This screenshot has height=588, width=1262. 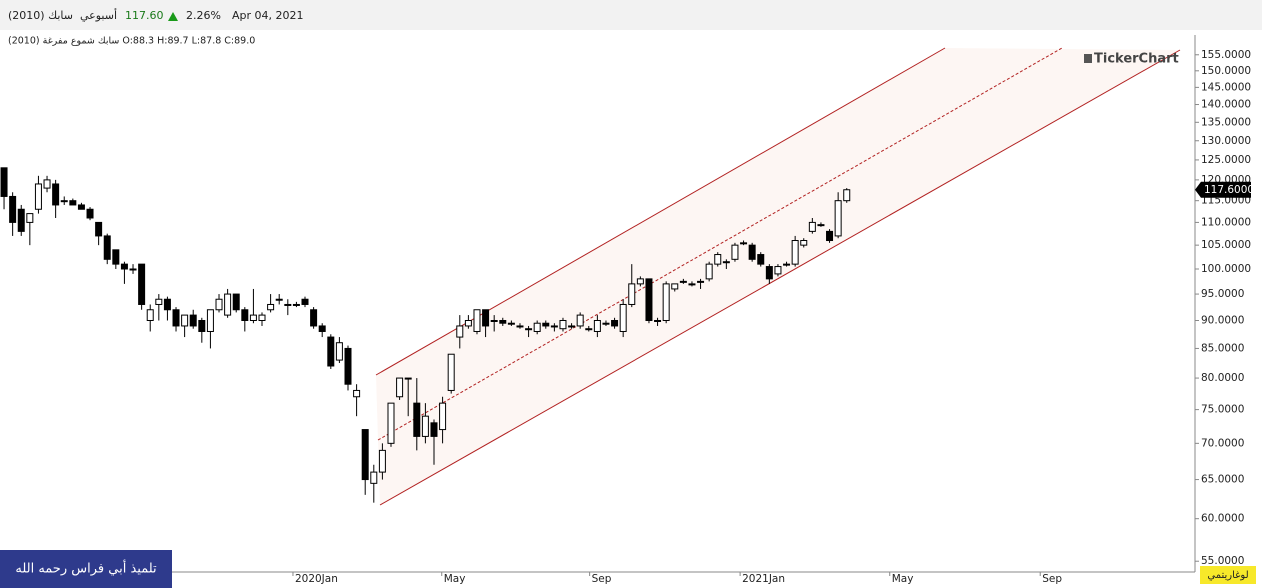 What do you see at coordinates (1088, 58) in the screenshot?
I see `logo-icon` at bounding box center [1088, 58].